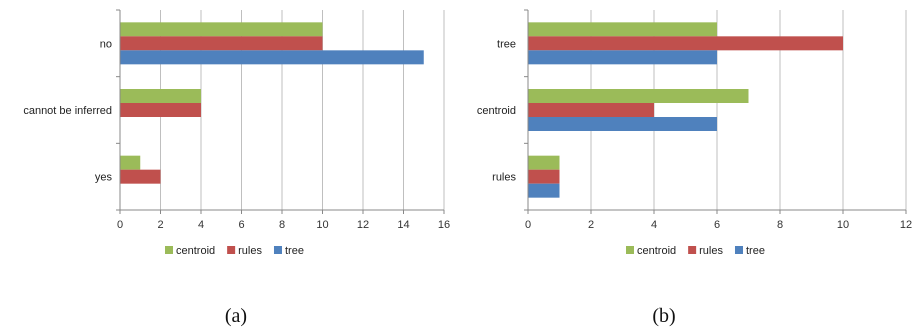 The height and width of the screenshot is (333, 912). I want to click on x-tick-label: 14, so click(403, 225).